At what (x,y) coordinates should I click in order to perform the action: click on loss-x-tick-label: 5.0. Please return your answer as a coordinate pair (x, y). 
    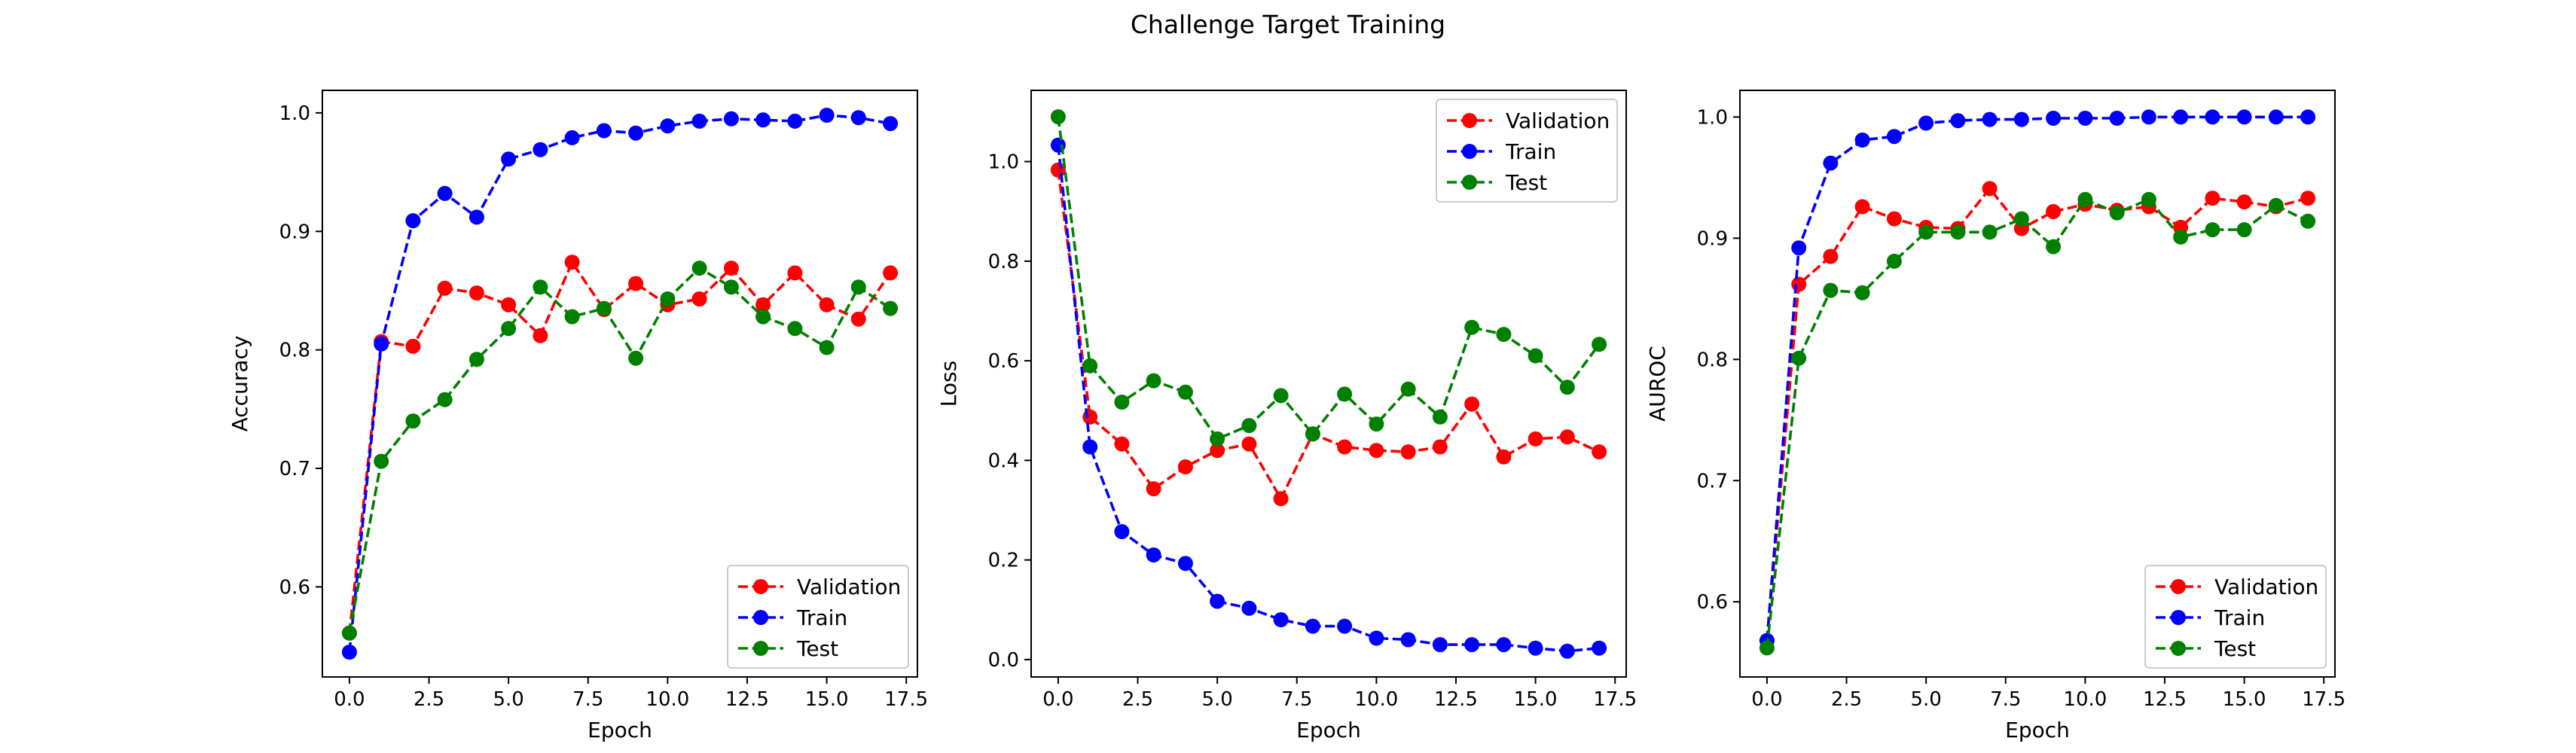
    Looking at the image, I should click on (1217, 699).